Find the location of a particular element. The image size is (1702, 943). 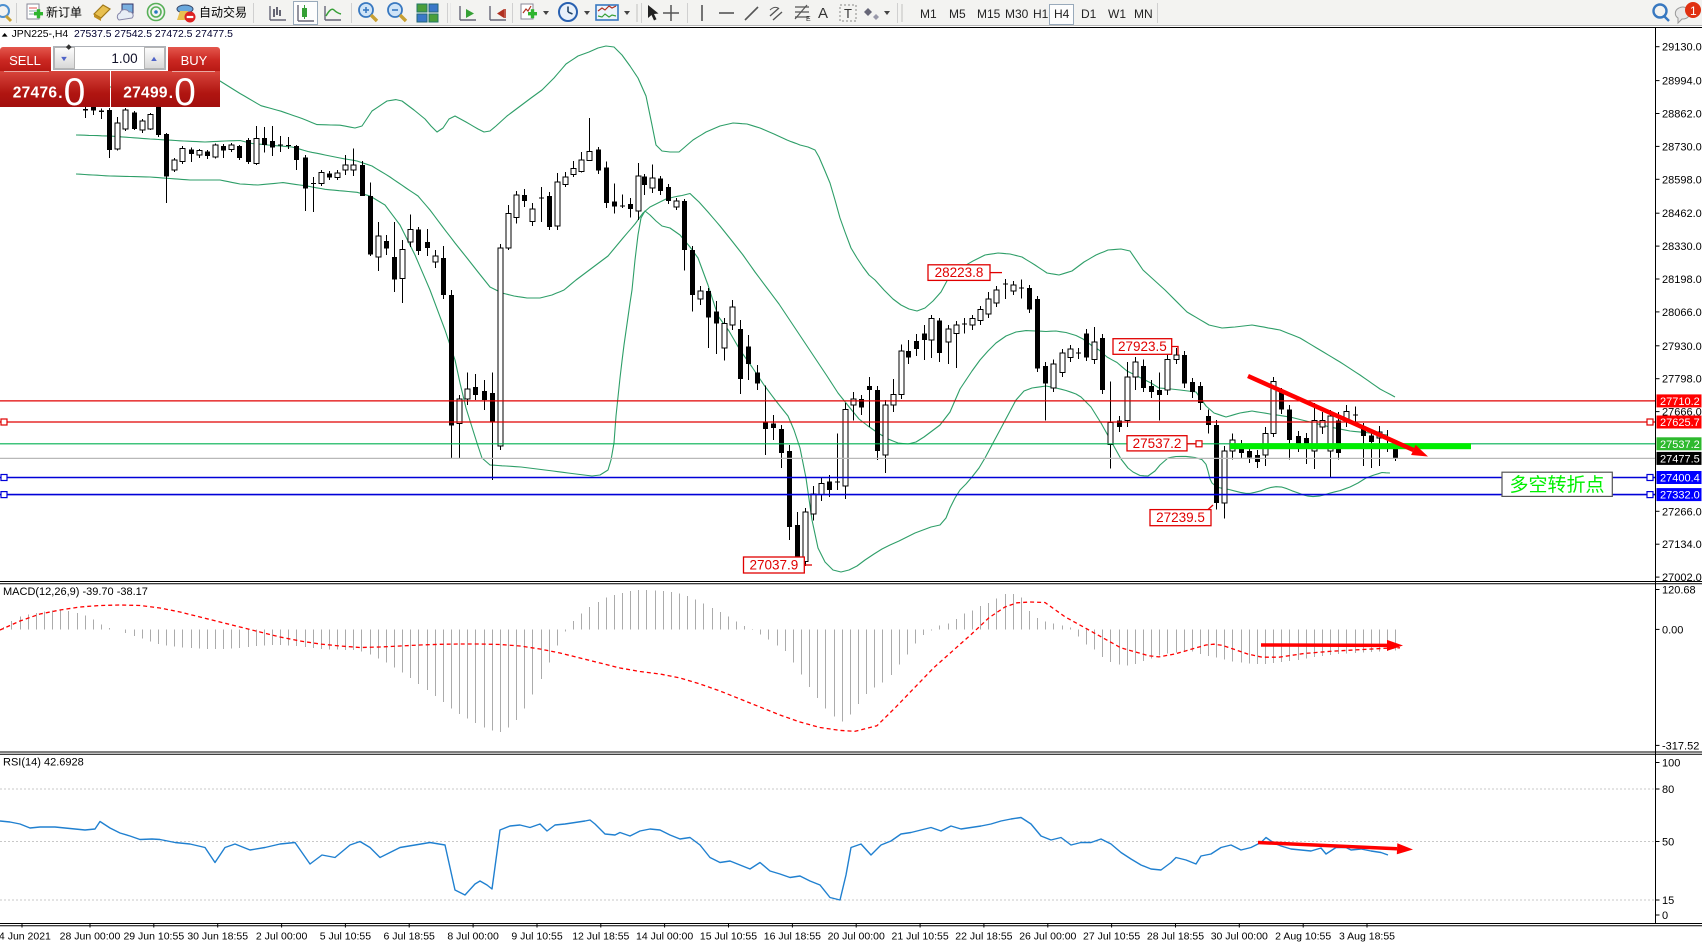

svg-text: 0 is located at coordinates (1665, 916).